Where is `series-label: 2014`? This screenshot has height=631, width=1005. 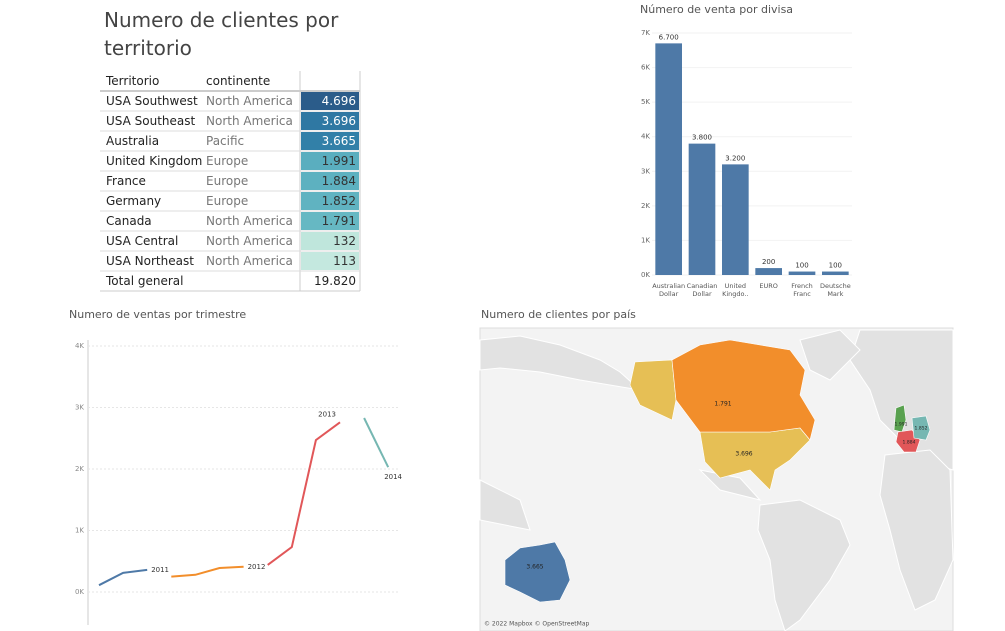 series-label: 2014 is located at coordinates (393, 477).